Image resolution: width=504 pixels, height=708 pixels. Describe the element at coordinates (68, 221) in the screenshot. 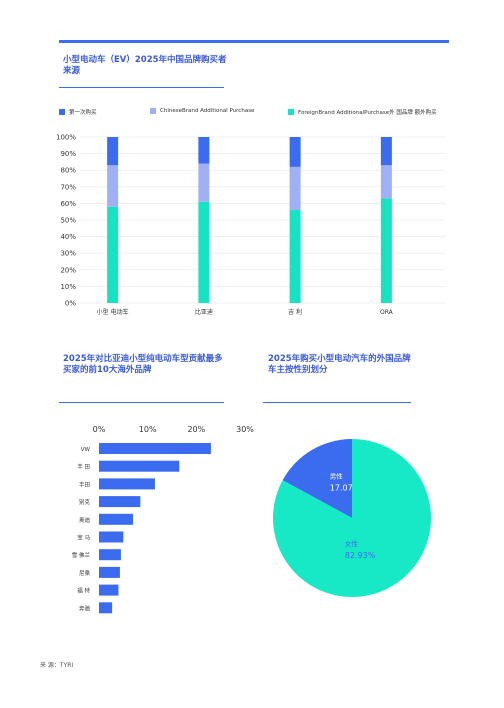

I see `y-tick-label: 50%` at that location.